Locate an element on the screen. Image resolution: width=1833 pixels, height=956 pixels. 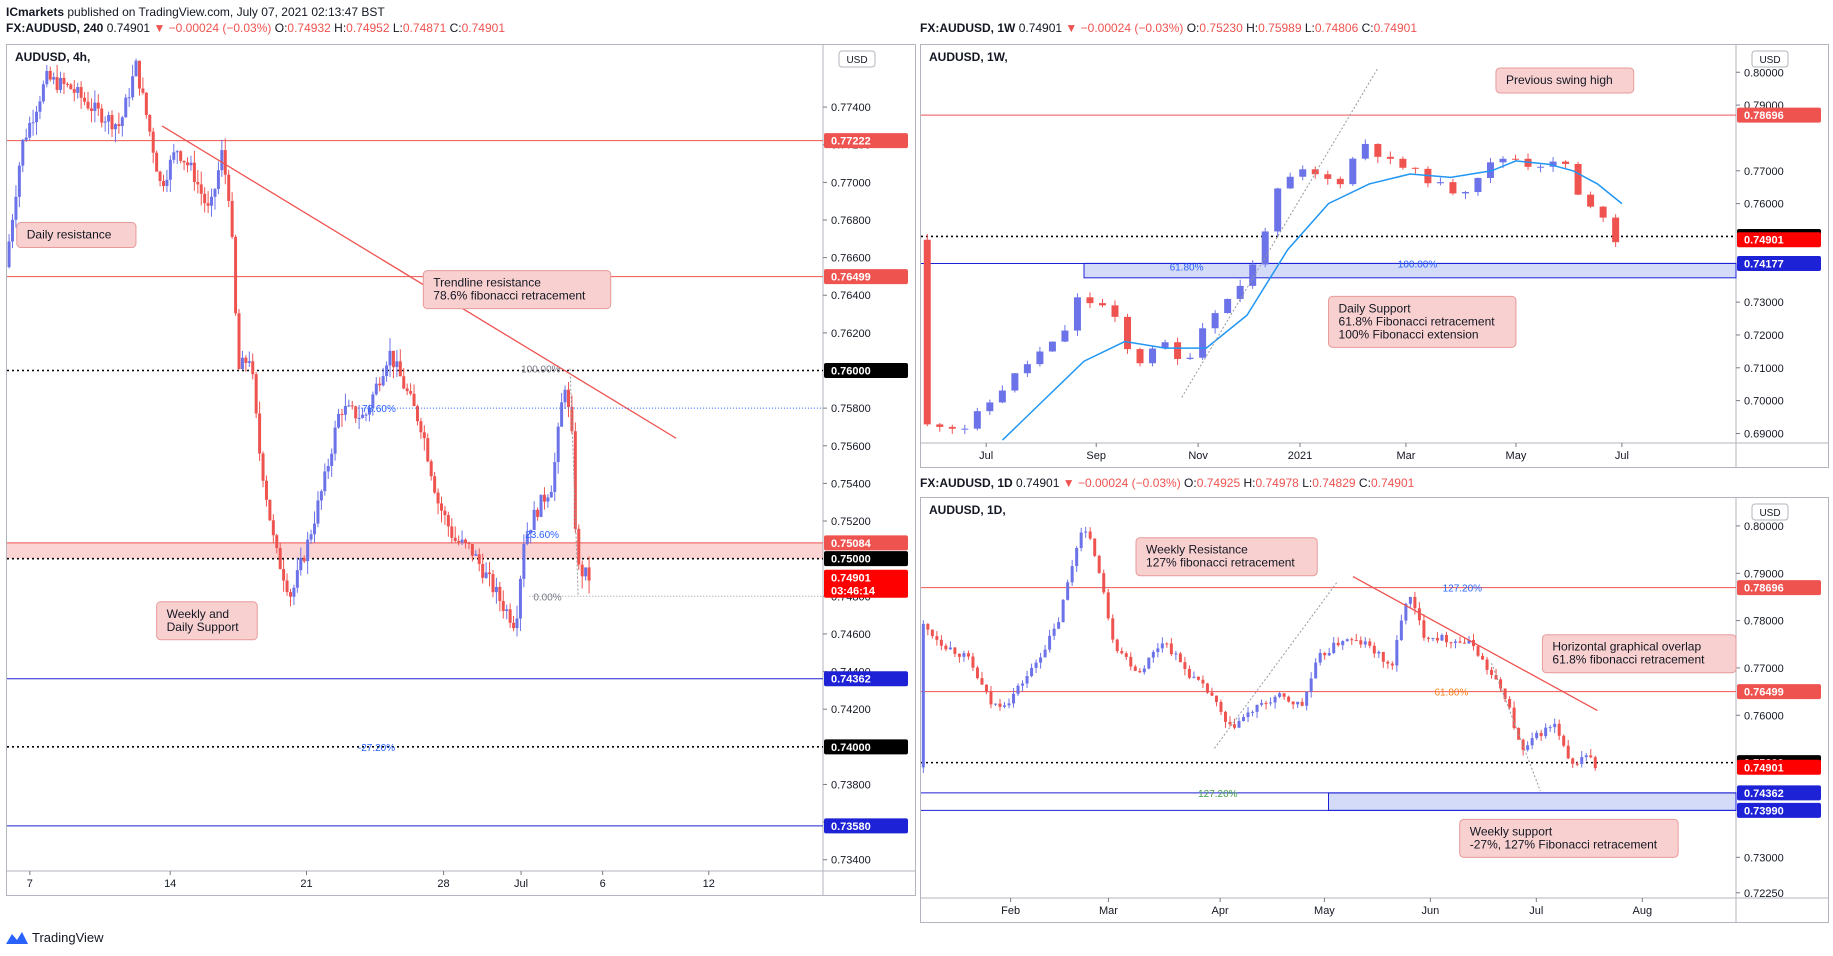
annotation-text: Daily resistance is located at coordinates (69, 235).